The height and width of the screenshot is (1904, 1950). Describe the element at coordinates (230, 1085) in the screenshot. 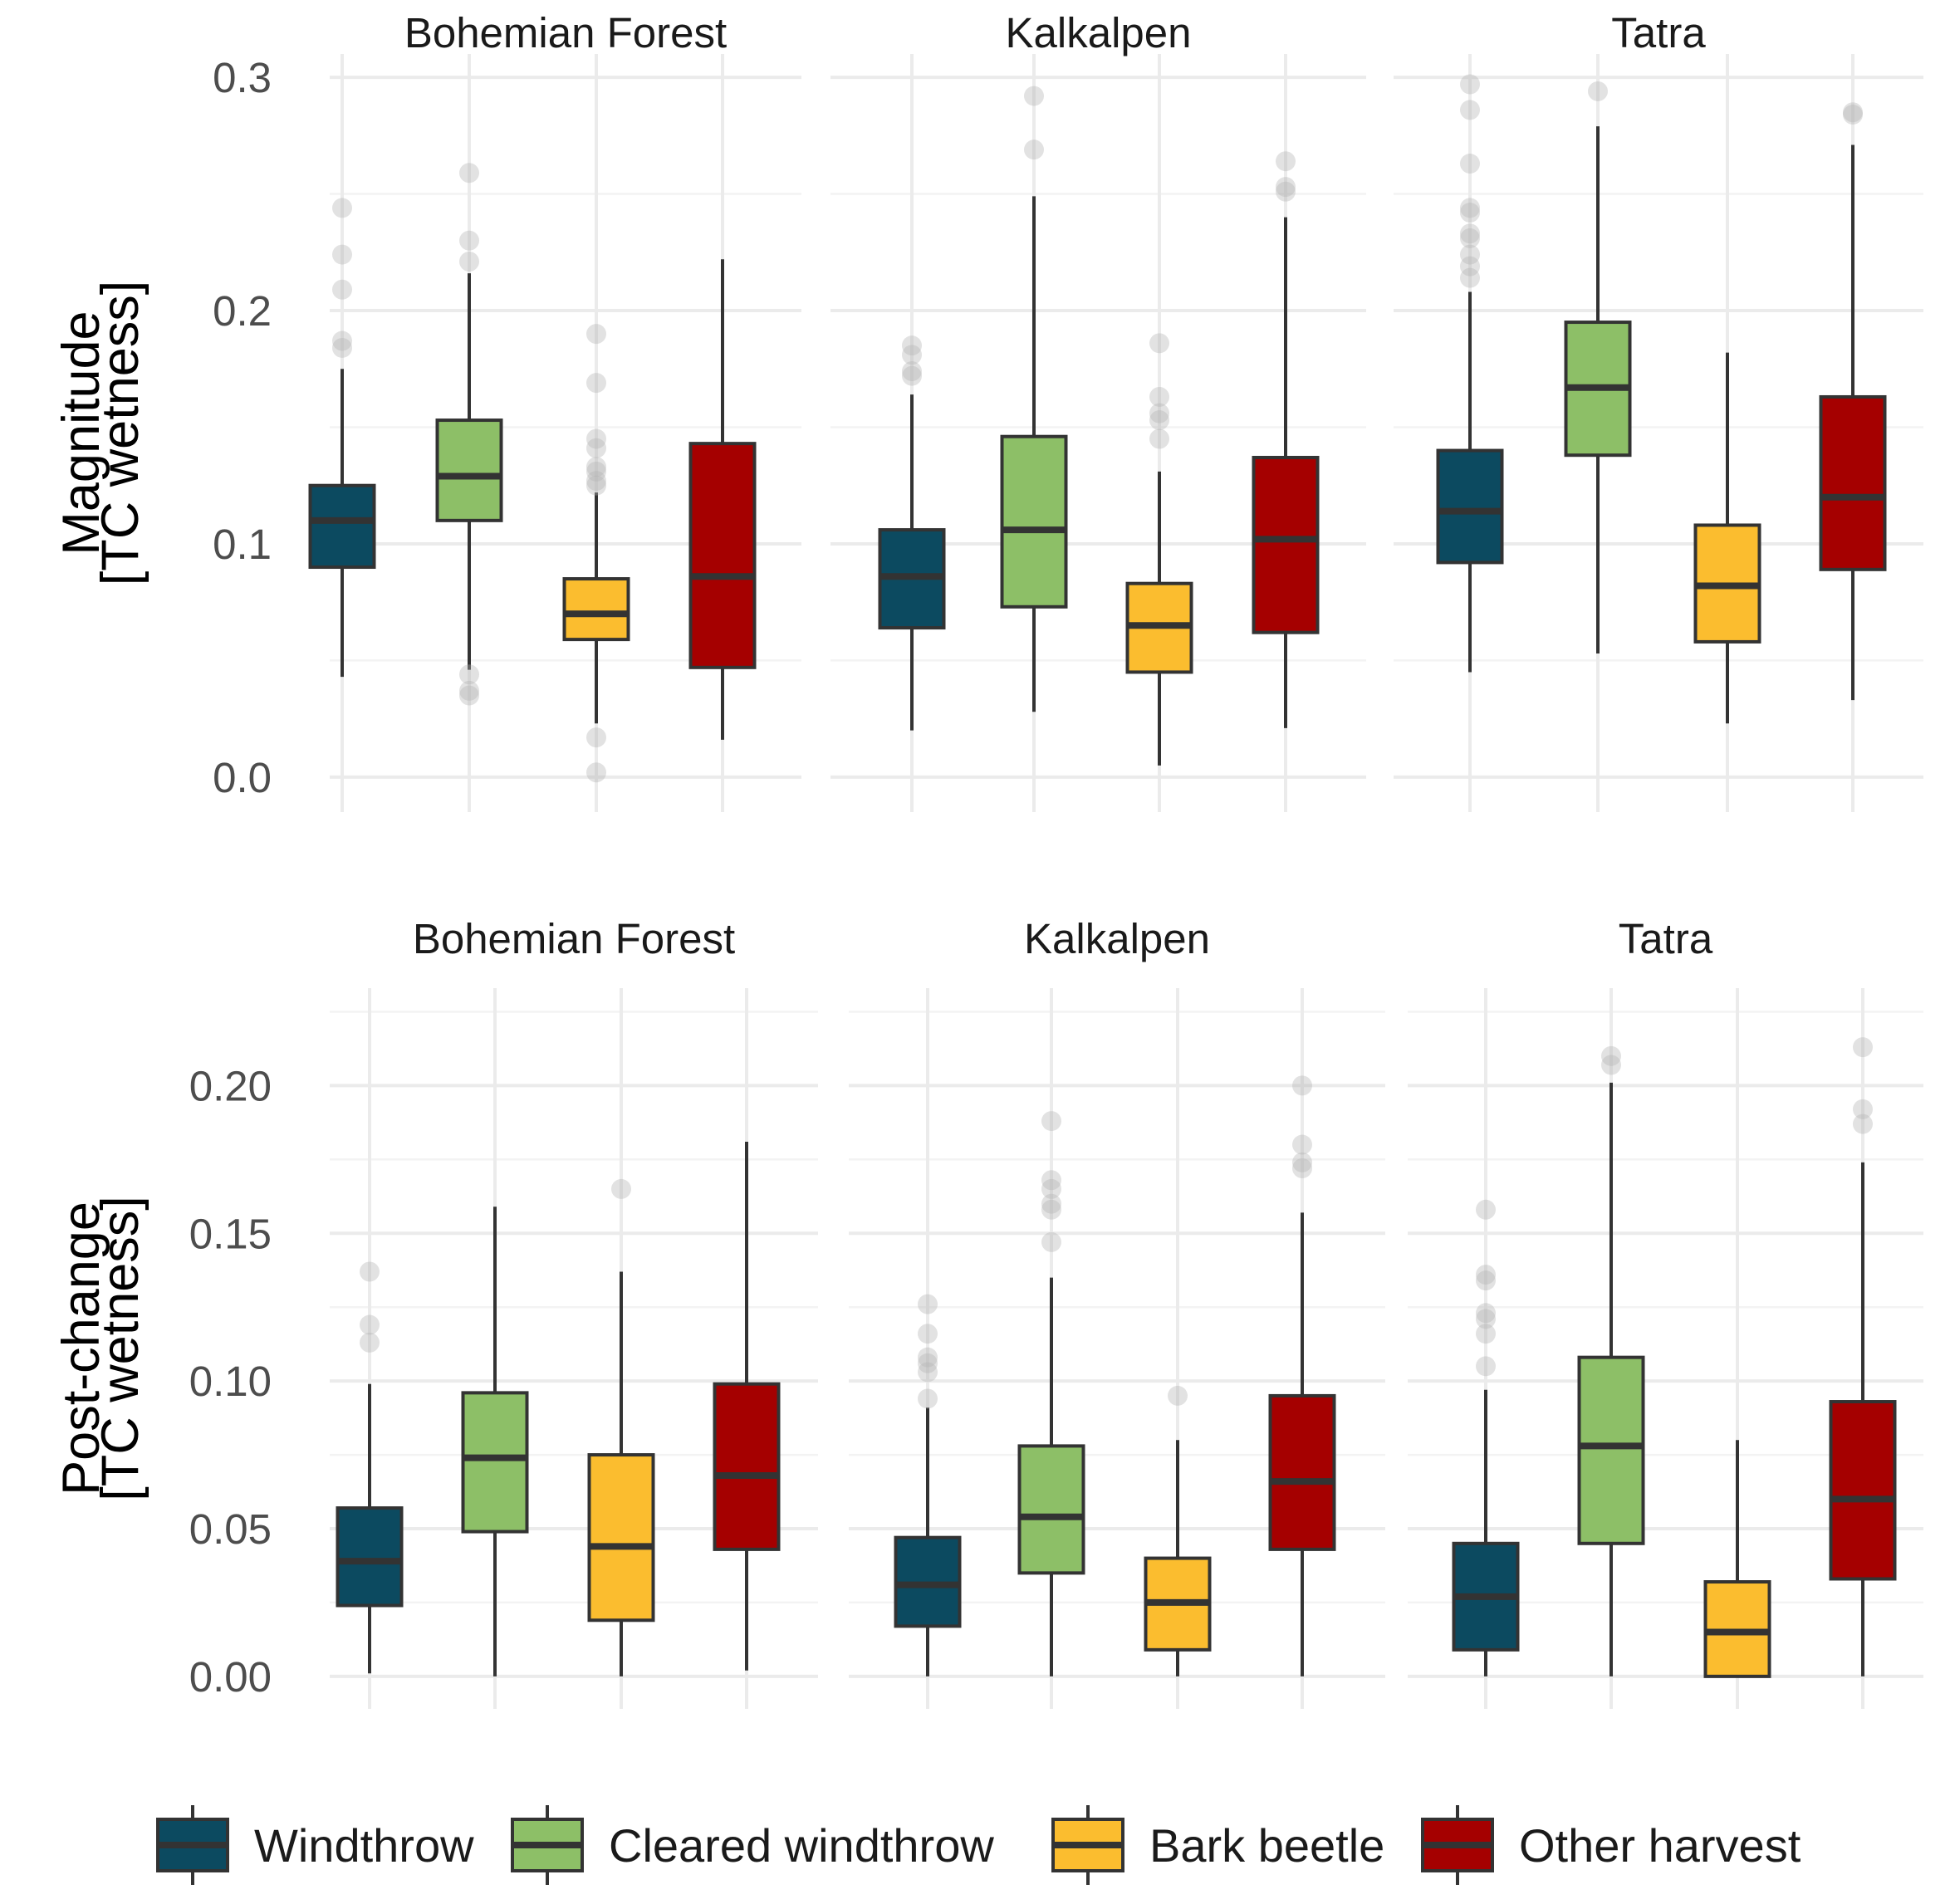

I see `y-tick-label: 0.20` at that location.